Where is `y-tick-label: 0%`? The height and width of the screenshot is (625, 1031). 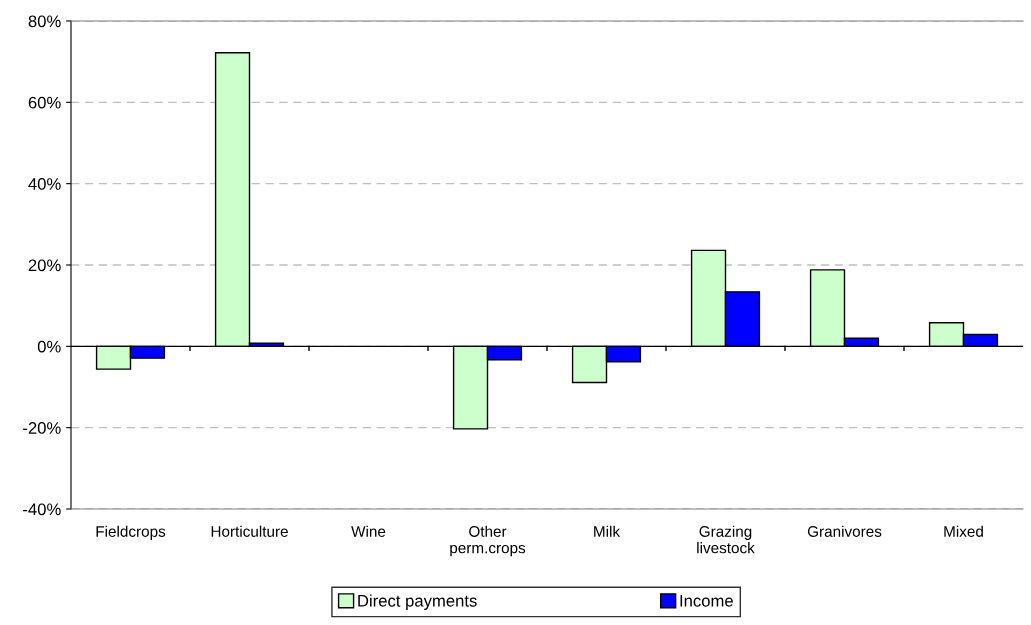 y-tick-label: 0% is located at coordinates (49, 346).